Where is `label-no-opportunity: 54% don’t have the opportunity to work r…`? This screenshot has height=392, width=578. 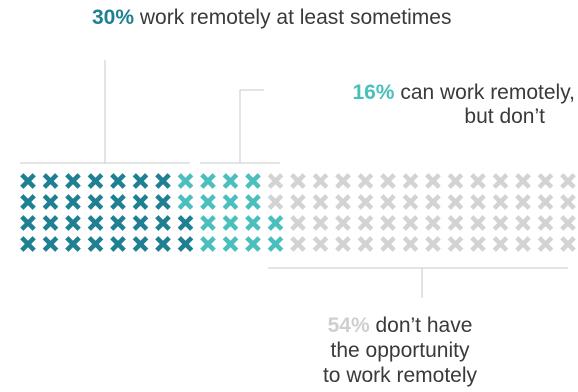
label-no-opportunity: 54% don’t have the opportunity to work r… is located at coordinates (400, 350).